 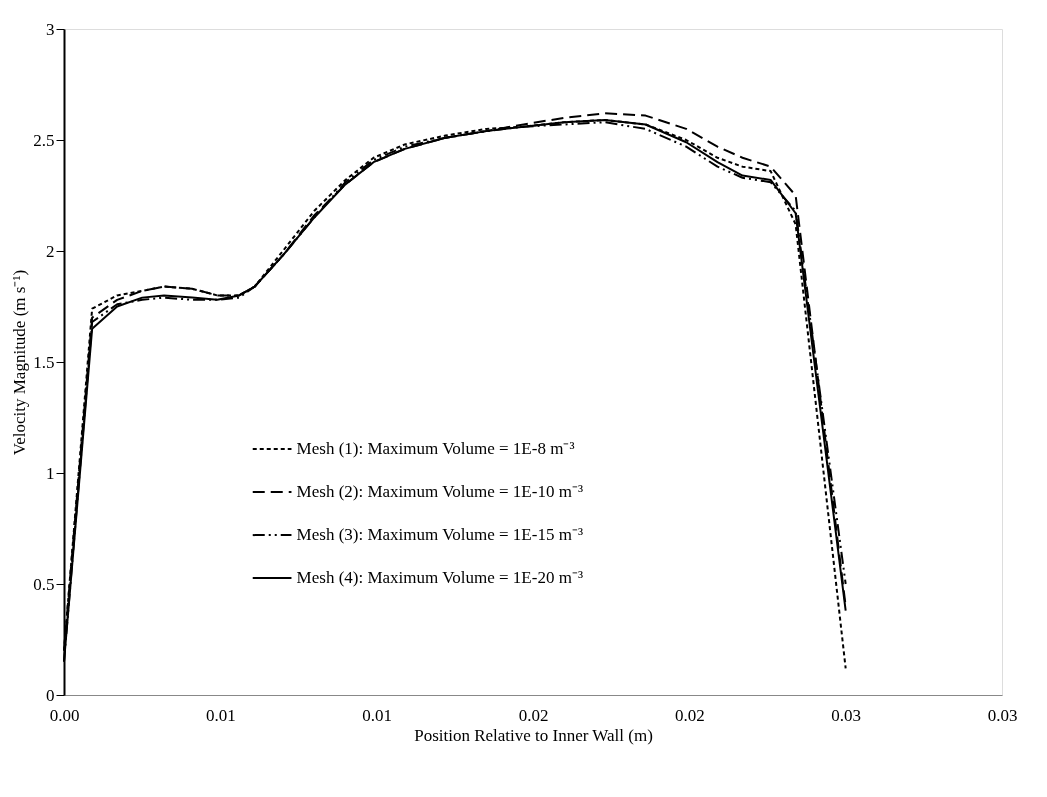 What do you see at coordinates (50, 29) in the screenshot?
I see `y-tick-label: 3` at bounding box center [50, 29].